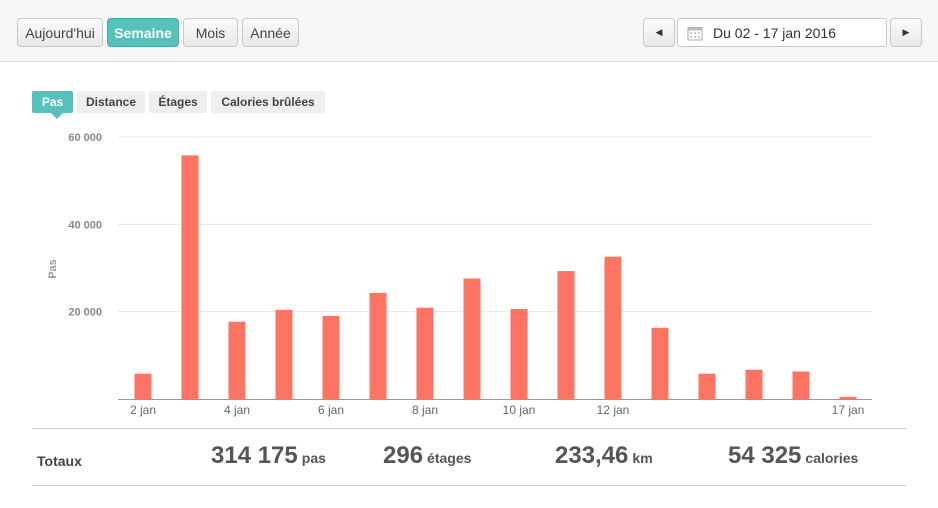  I want to click on bar-7-jan, so click(378, 345).